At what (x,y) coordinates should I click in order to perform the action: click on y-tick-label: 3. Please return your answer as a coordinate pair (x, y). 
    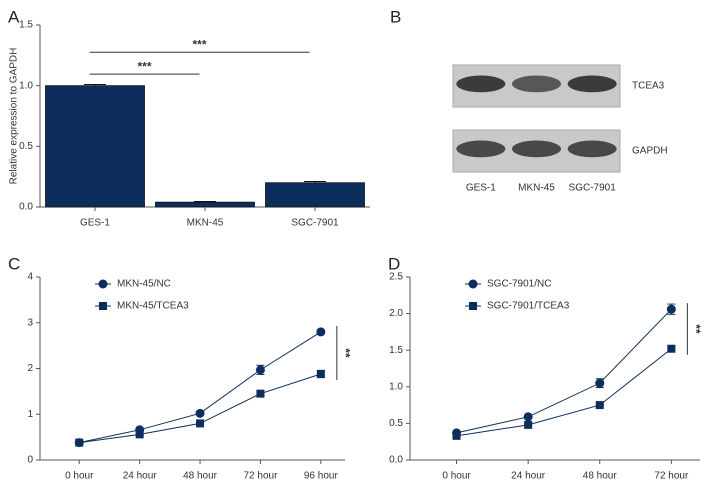
    Looking at the image, I should click on (30, 322).